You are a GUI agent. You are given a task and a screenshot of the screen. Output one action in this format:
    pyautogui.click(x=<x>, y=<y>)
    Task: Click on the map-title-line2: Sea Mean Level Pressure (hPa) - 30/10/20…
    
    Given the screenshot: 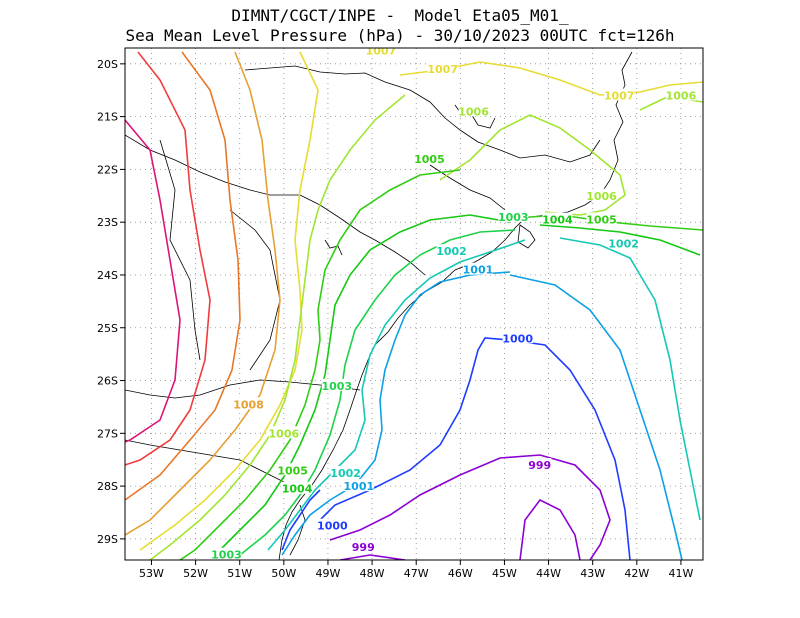 What is the action you would take?
    pyautogui.click(x=400, y=35)
    